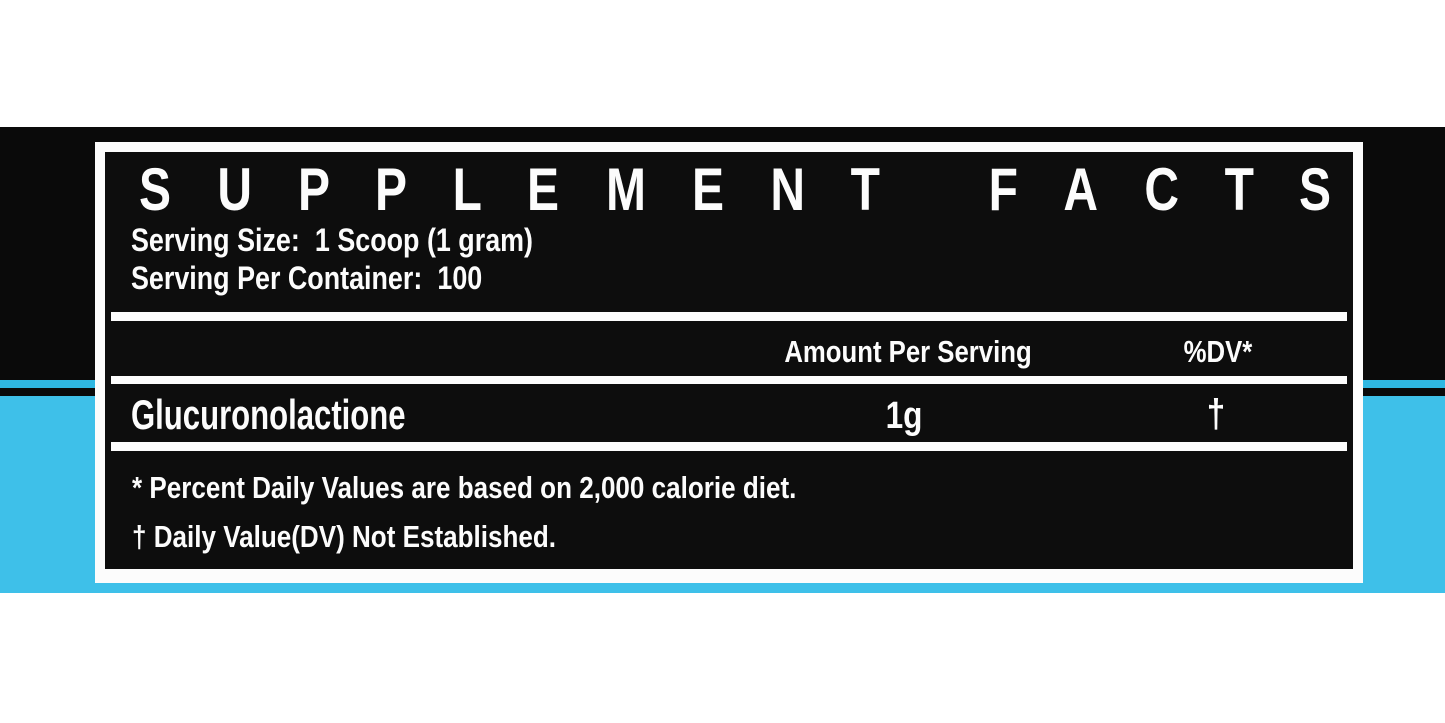 This screenshot has height=723, width=1445. What do you see at coordinates (215, 240) in the screenshot?
I see `serving-size-label: Serving Size:` at bounding box center [215, 240].